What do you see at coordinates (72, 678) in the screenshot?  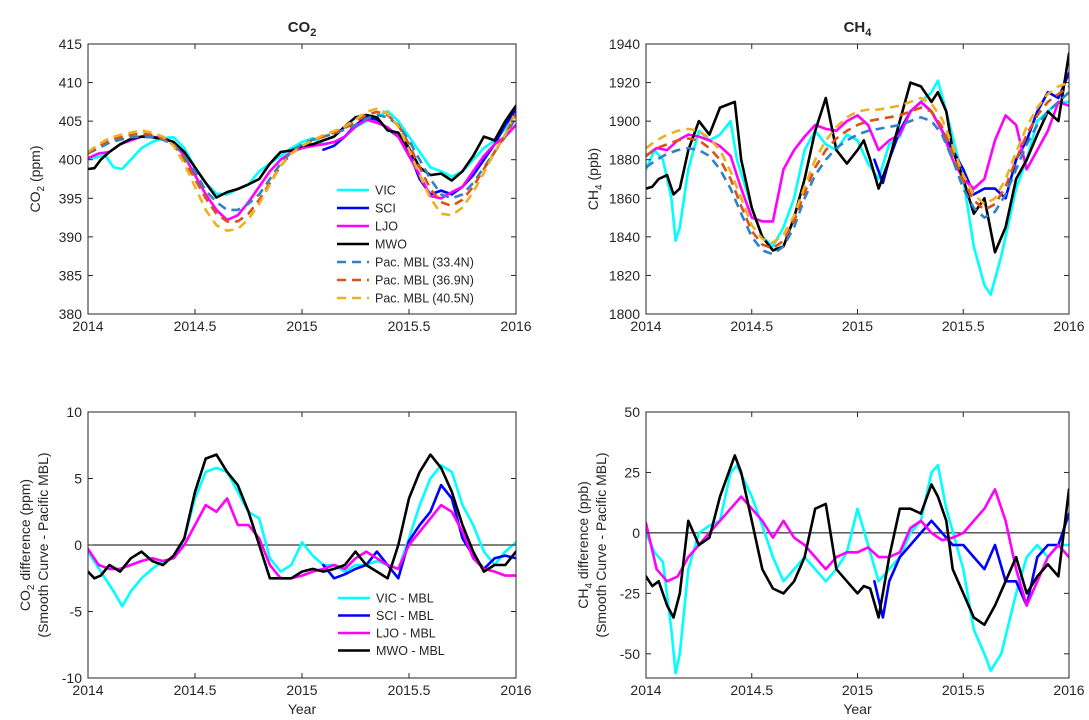 I see `y-tick-label: -10` at bounding box center [72, 678].